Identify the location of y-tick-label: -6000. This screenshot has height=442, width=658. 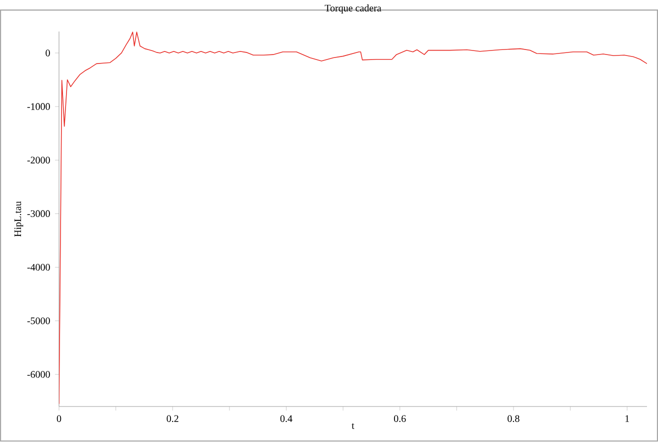
(38, 374).